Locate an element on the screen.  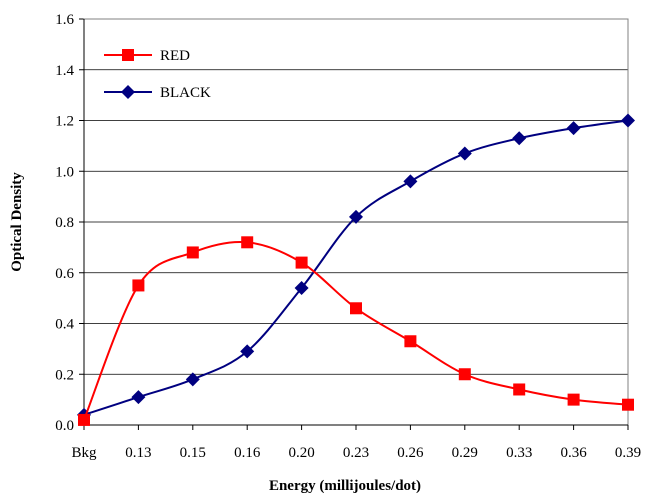
x-tick-label: 0.33 is located at coordinates (519, 453).